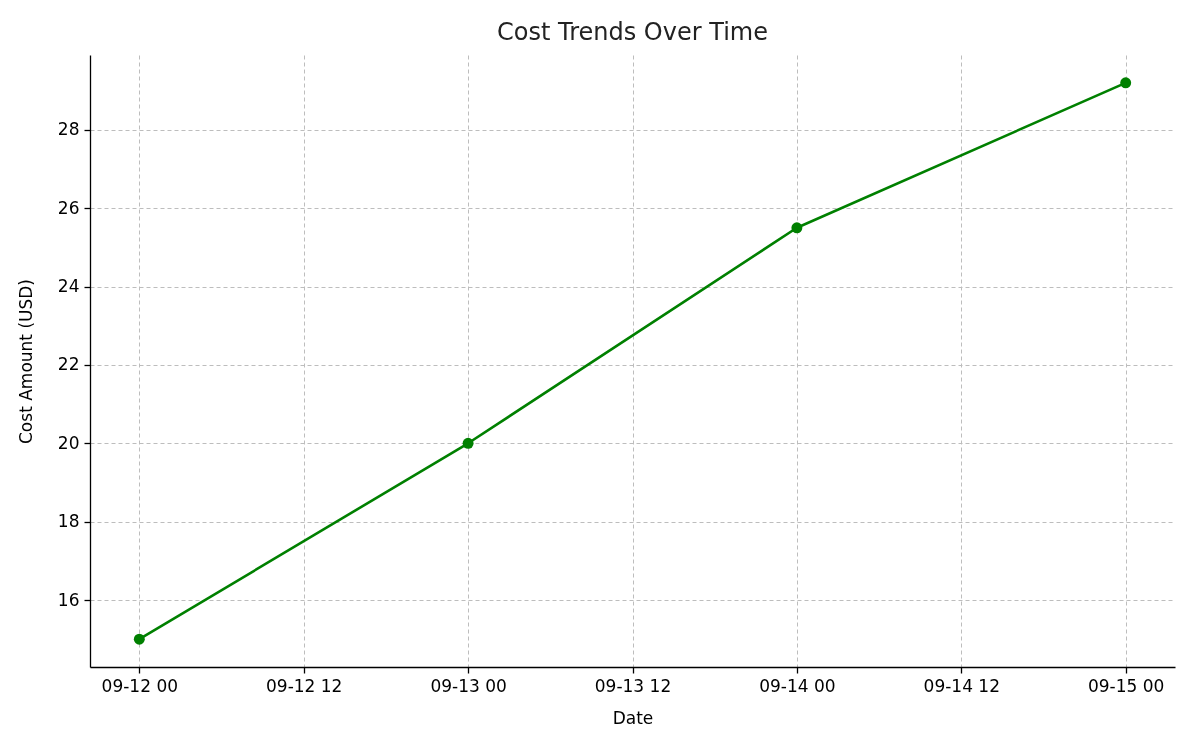 This screenshot has height=749, width=1200. Describe the element at coordinates (632, 32) in the screenshot. I see `chart-title: Cost Trends Over Time` at that location.